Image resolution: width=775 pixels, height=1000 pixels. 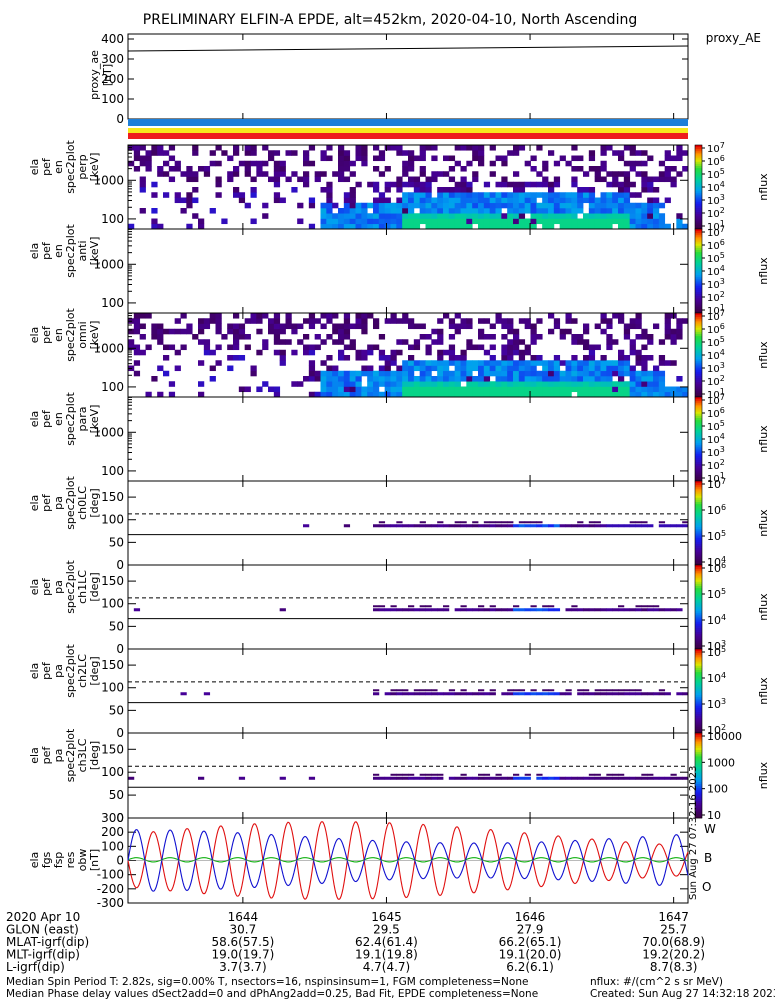 What do you see at coordinates (47, 942) in the screenshot?
I see `x-row-label: MLAT-igrf(dip)` at bounding box center [47, 942].